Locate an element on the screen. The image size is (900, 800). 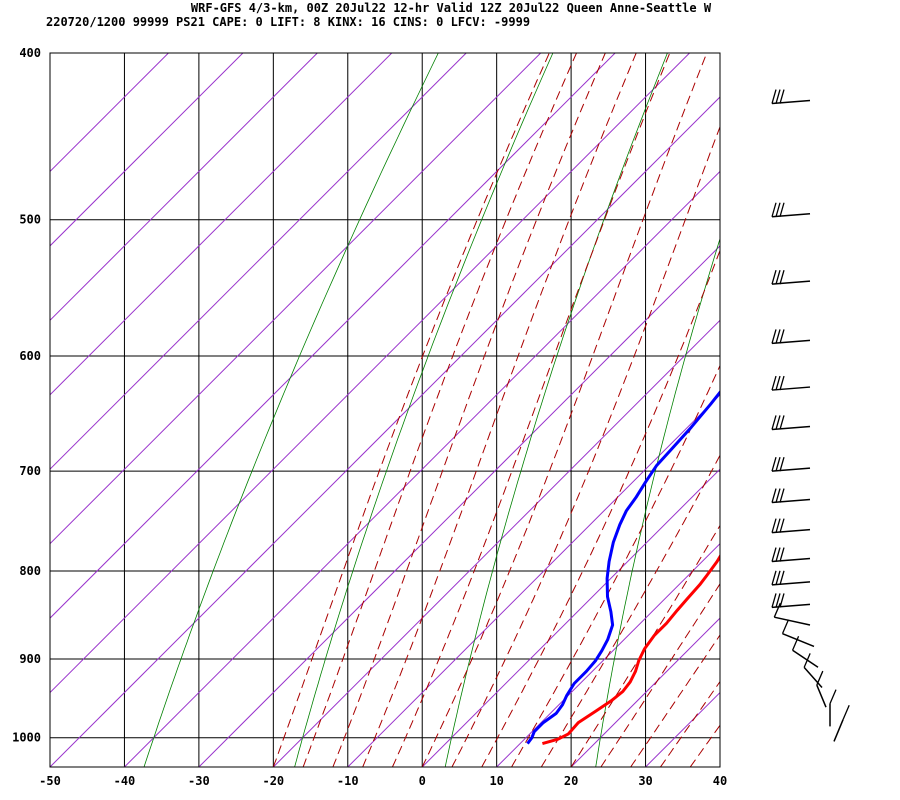
y-tick-label: 900 is located at coordinates (30, 659).